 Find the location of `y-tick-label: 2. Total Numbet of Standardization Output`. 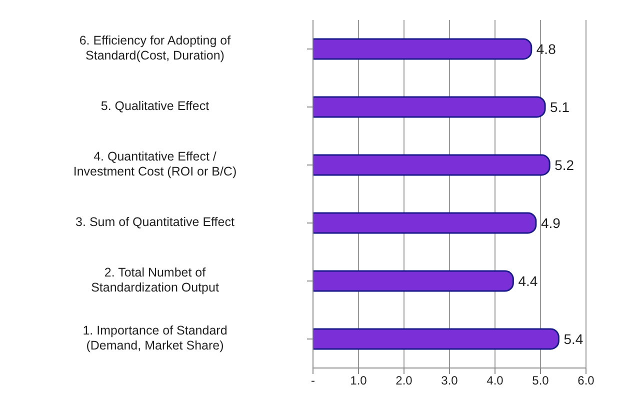

y-tick-label: 2. Total Numbet of Standardization Output is located at coordinates (155, 280).